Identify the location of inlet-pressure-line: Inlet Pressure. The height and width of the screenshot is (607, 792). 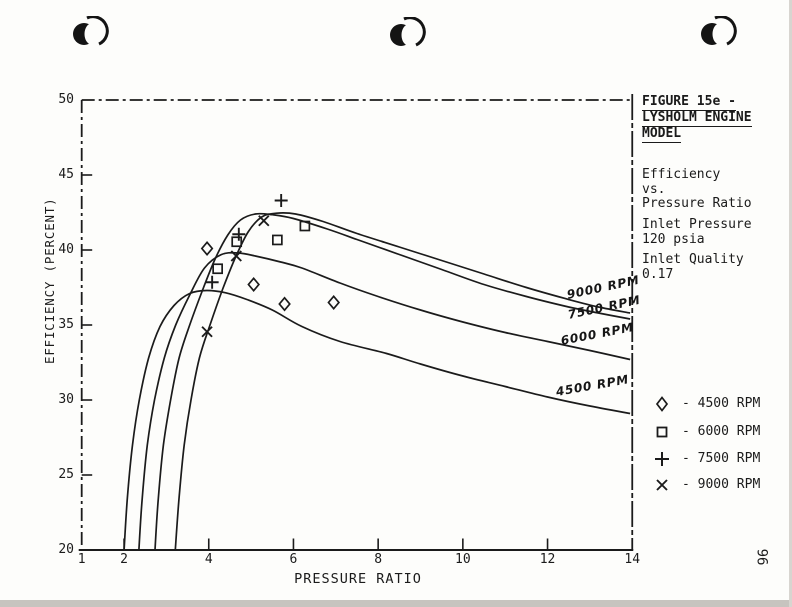
(697, 224).